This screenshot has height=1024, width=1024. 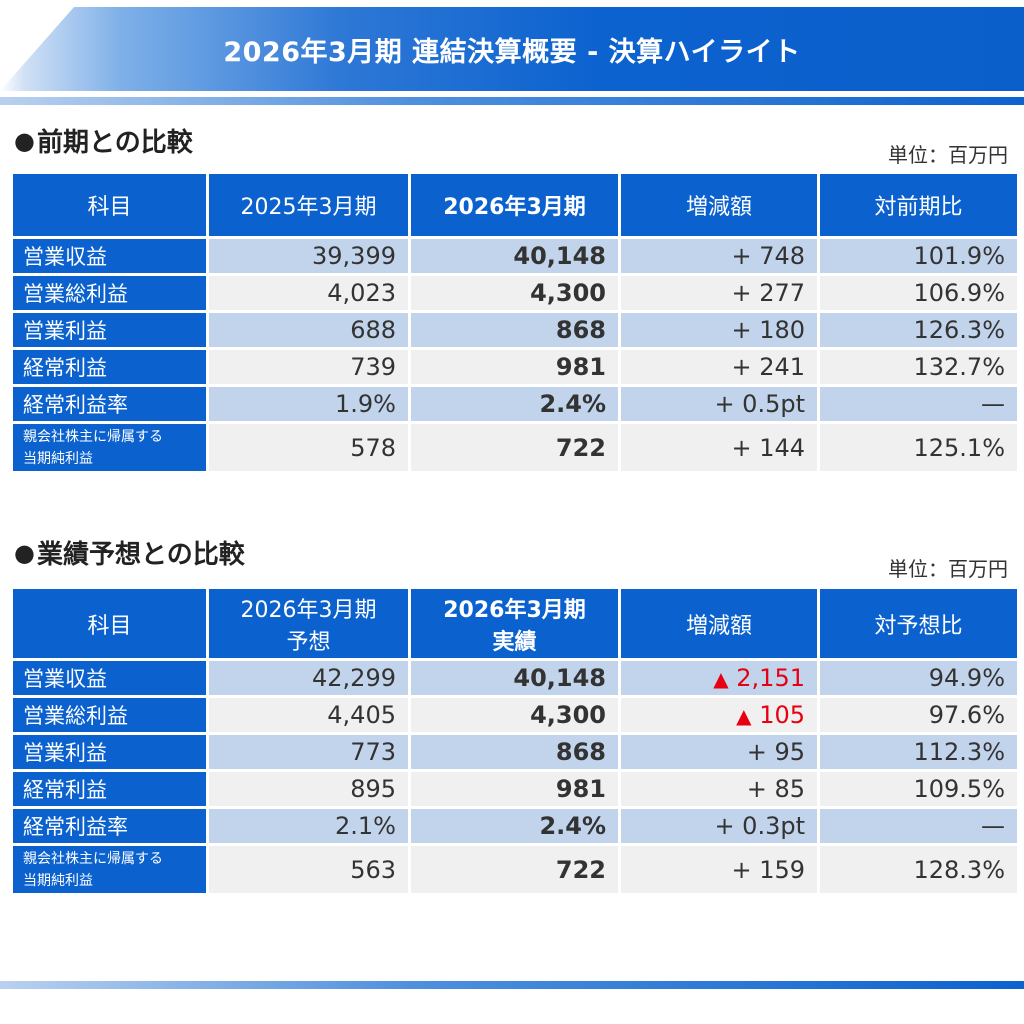 I want to click on table-row: 経常利益 895 981 + 85 109.5%, so click(x=515, y=789).